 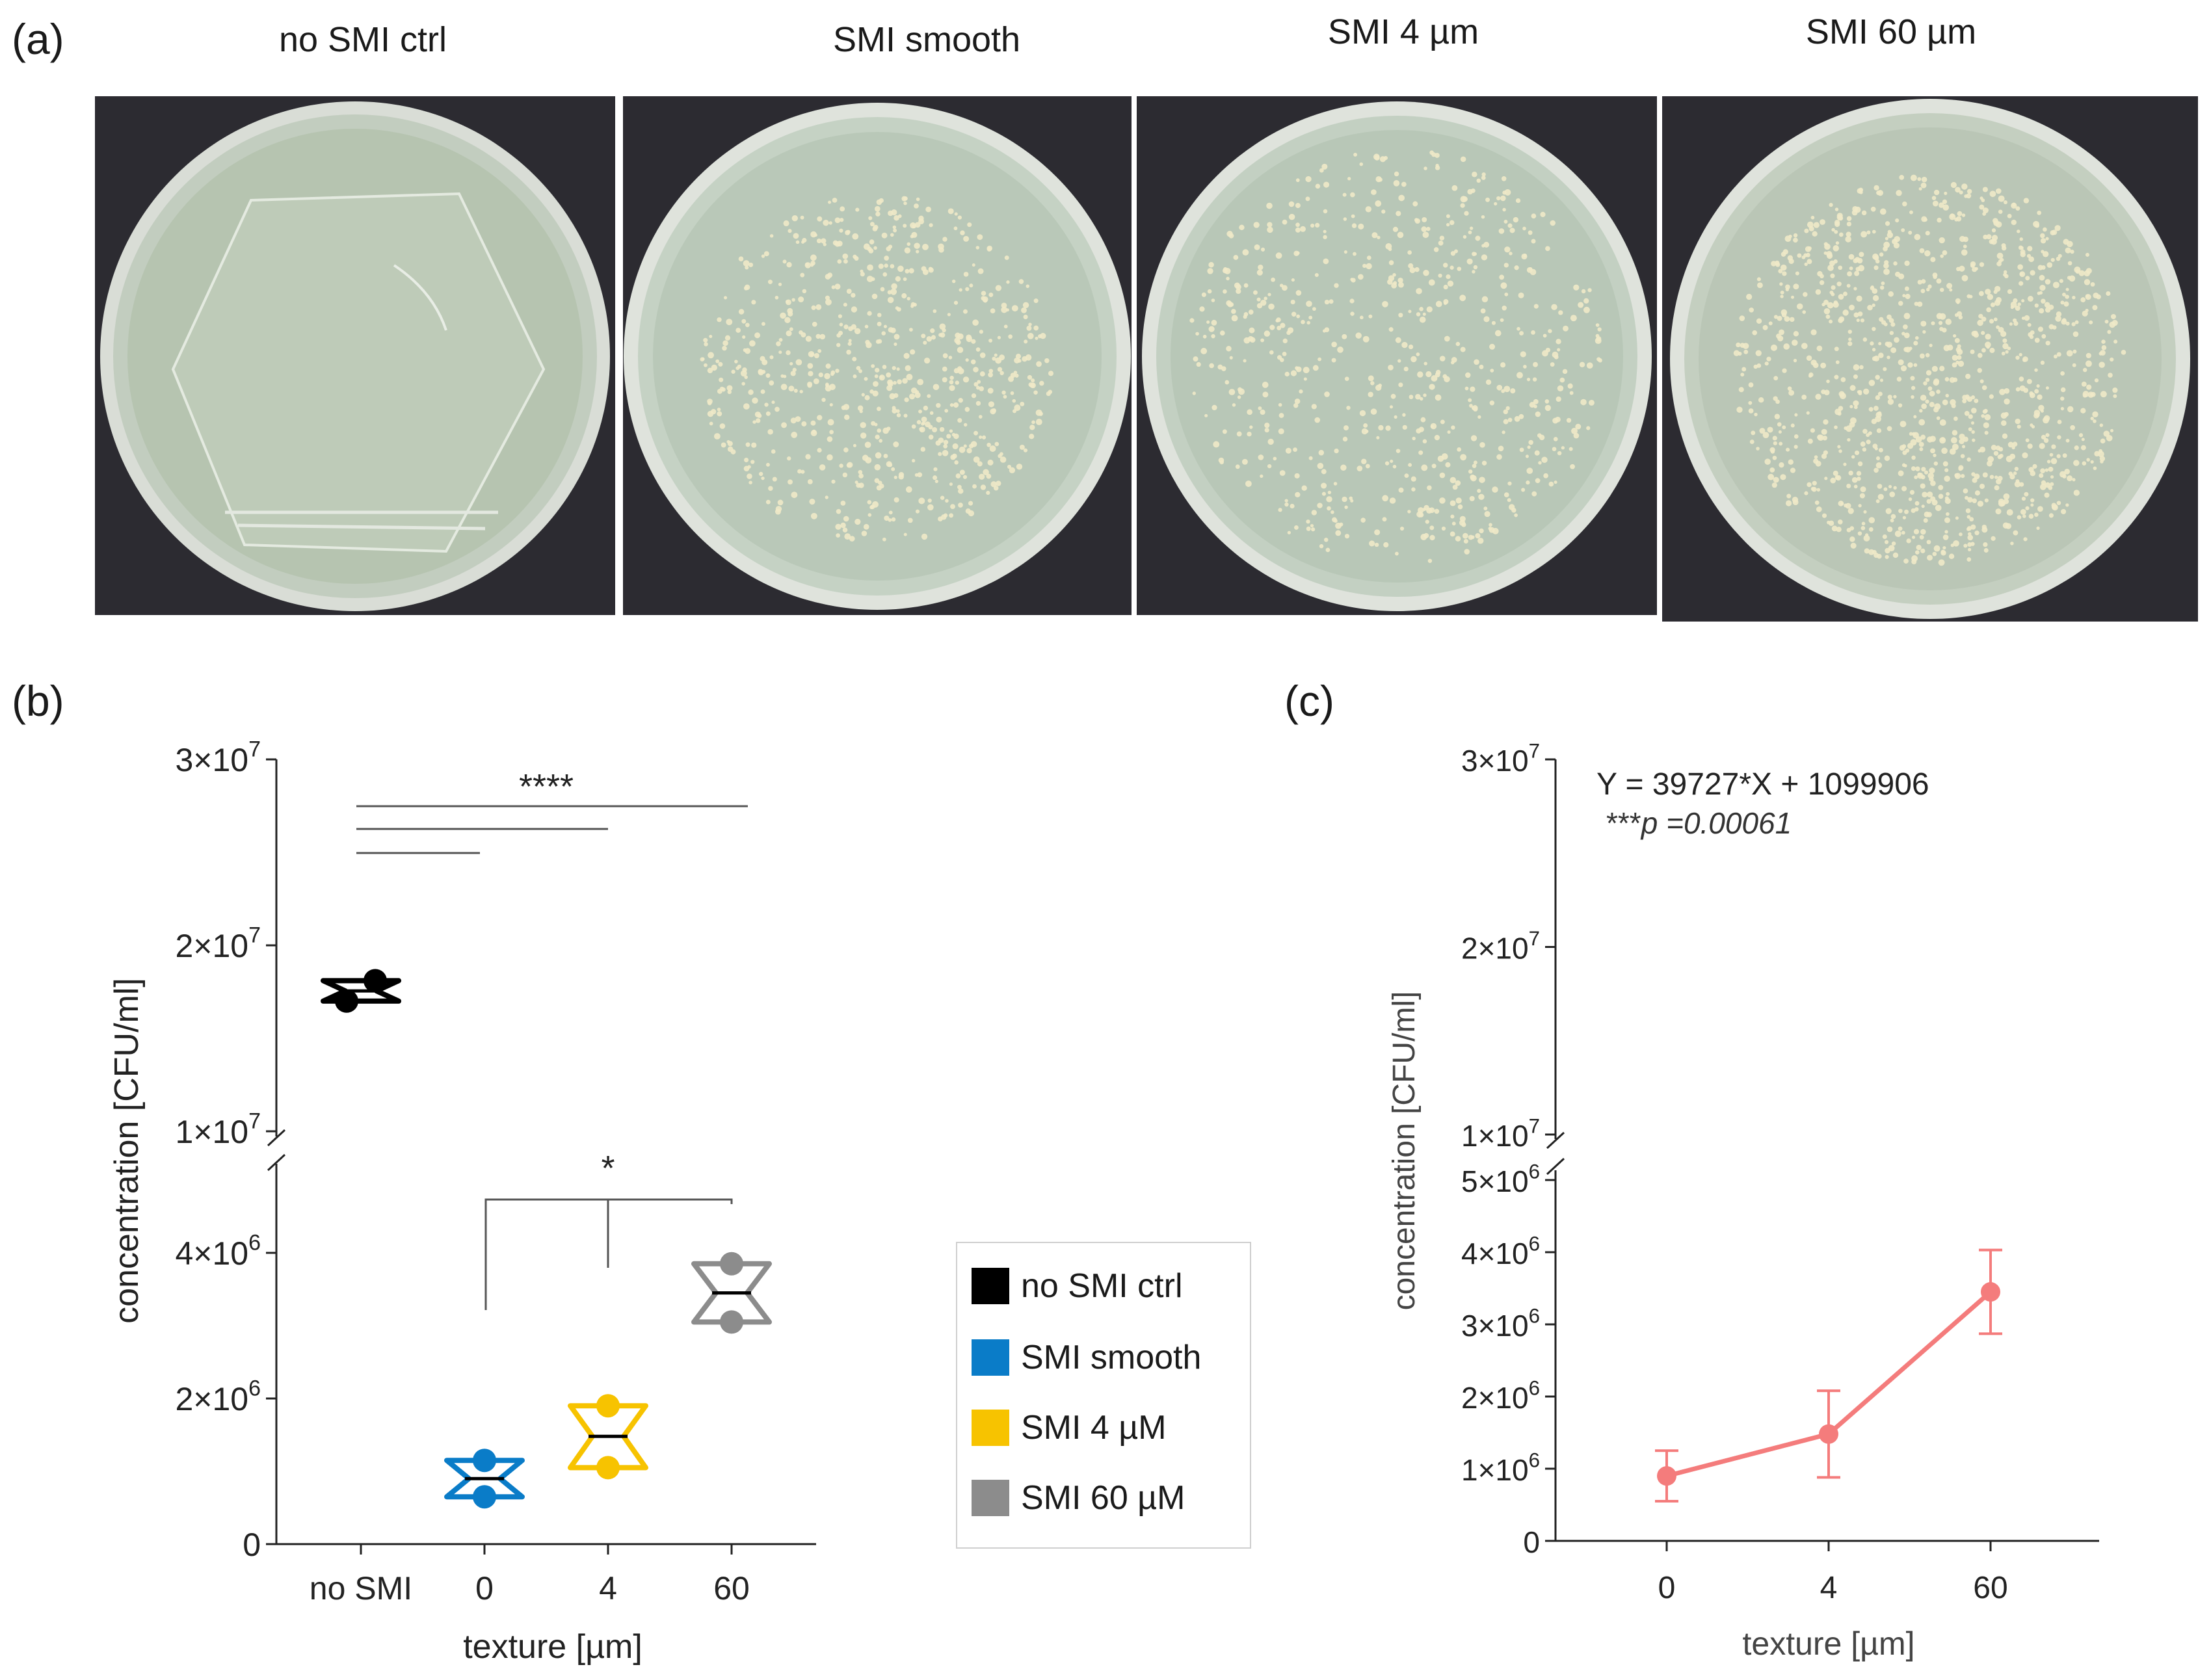 What do you see at coordinates (276, 1150) in the screenshot?
I see `axis-break-mark` at bounding box center [276, 1150].